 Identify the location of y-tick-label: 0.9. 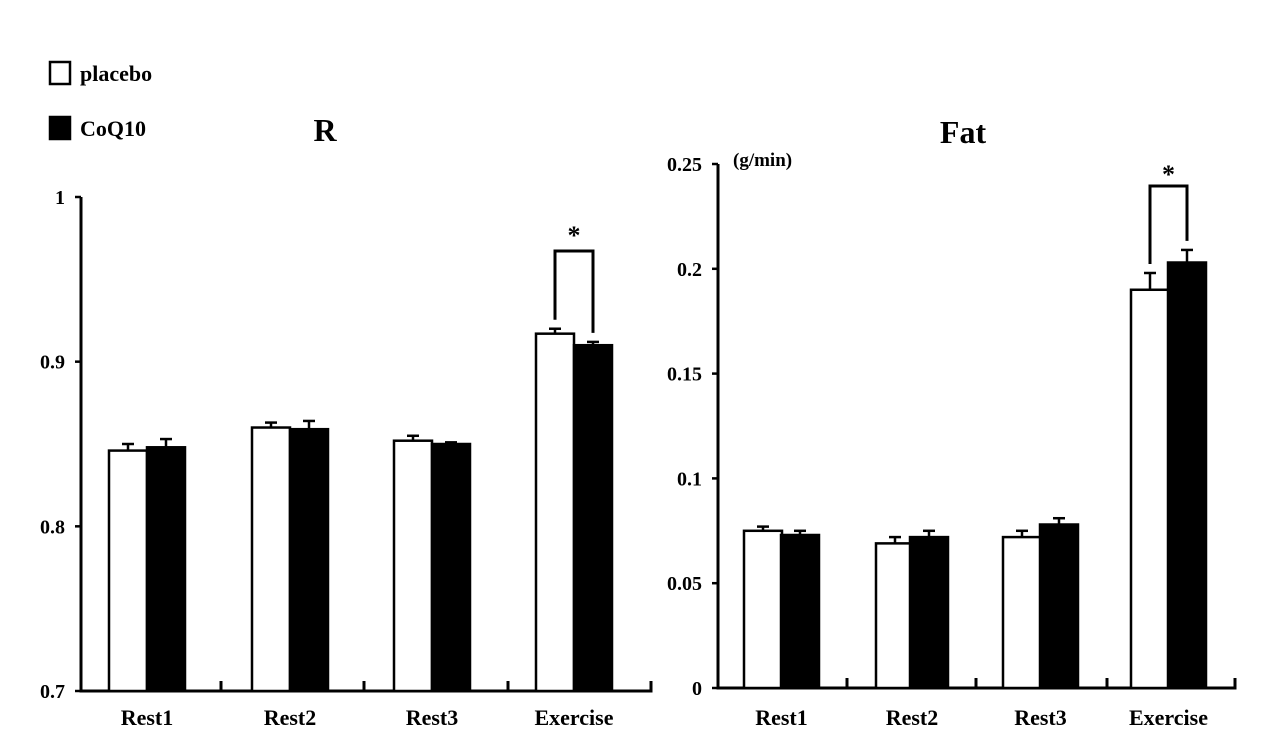
(52, 363).